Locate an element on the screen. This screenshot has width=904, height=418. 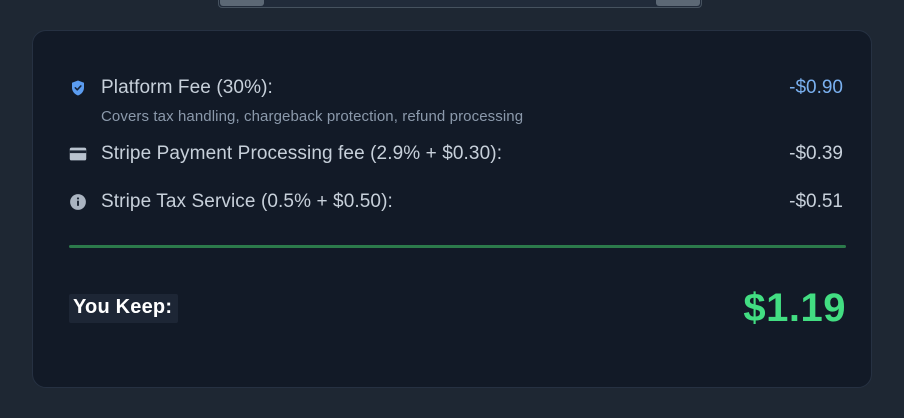
total-amount: $1.19 is located at coordinates (794, 308).